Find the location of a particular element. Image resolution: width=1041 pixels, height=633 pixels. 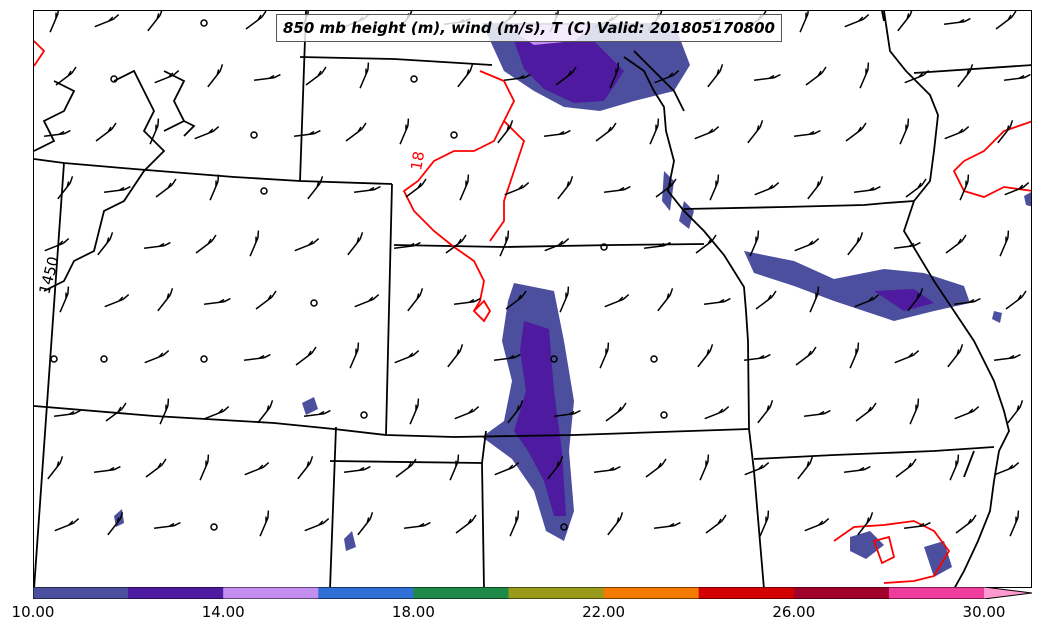

colorbar-tick-label: 18.00 is located at coordinates (413, 612).